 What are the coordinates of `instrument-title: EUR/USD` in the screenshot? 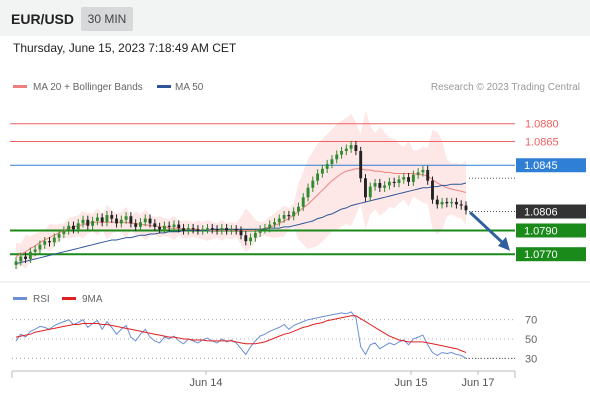 It's located at (43, 19).